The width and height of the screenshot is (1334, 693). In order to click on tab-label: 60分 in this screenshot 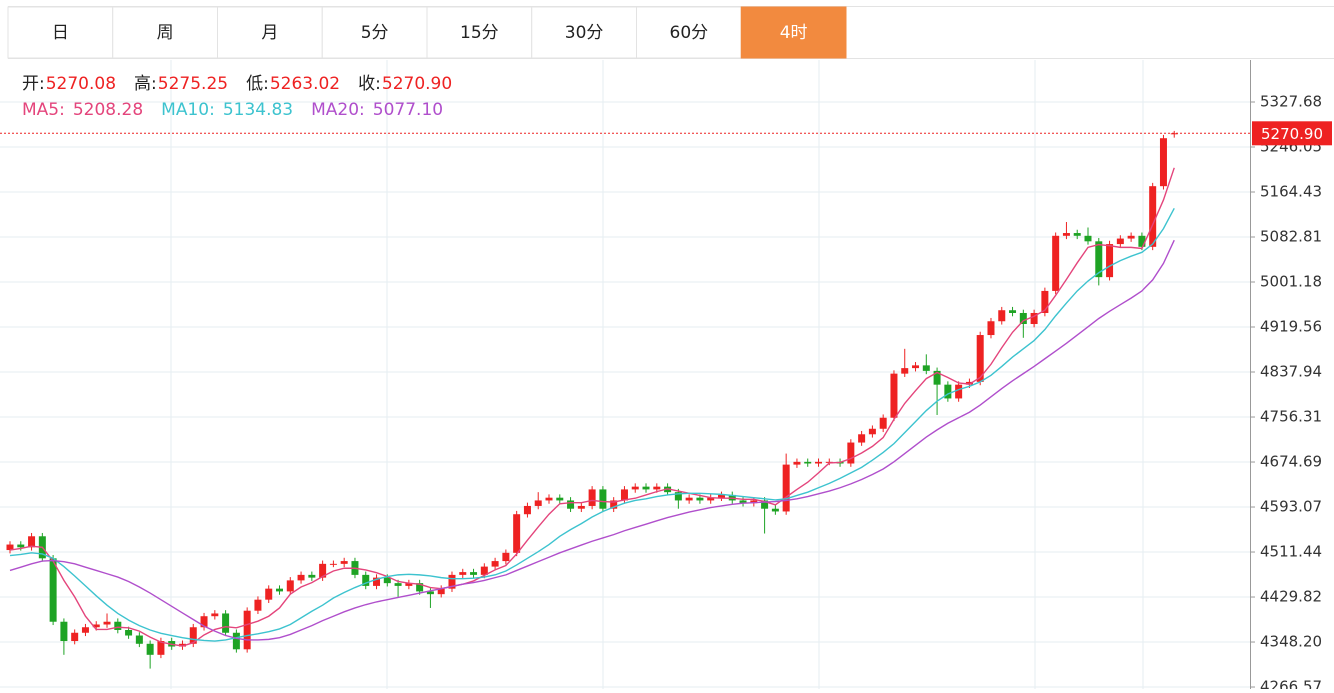, I will do `click(689, 33)`.